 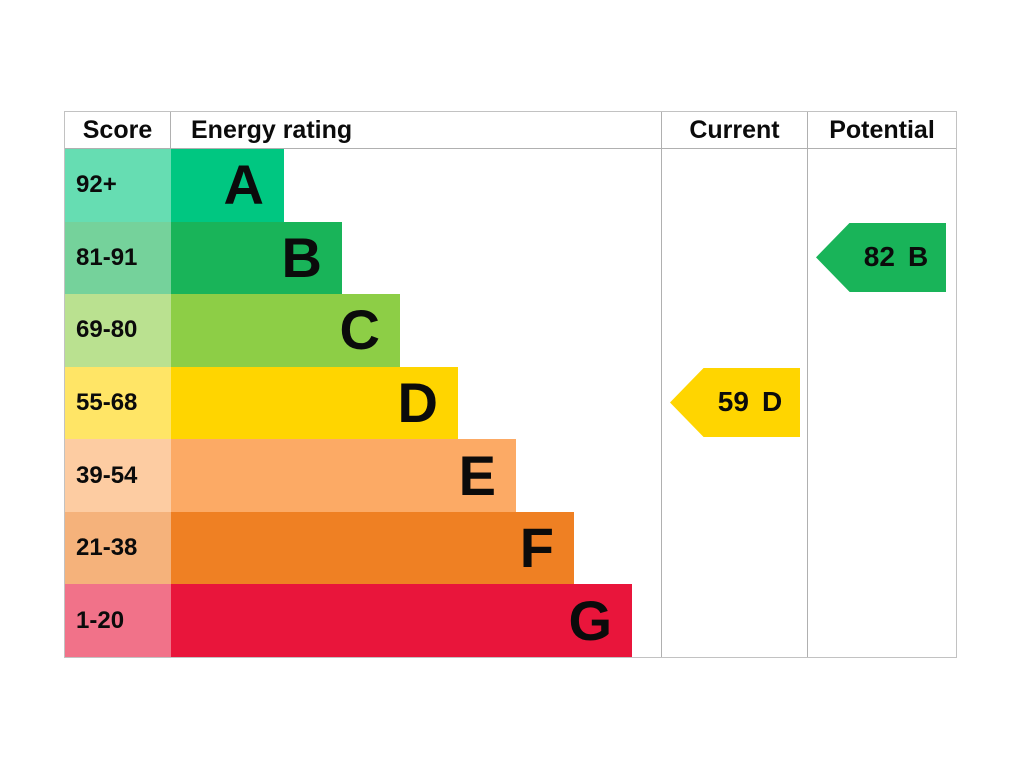 I want to click on header-potential: Potential, so click(x=881, y=130).